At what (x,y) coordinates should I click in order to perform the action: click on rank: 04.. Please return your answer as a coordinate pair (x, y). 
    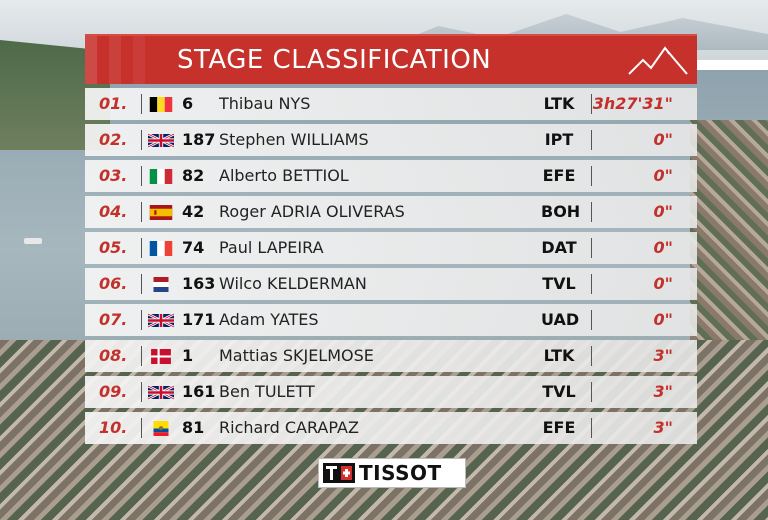
    Looking at the image, I should click on (113, 211).